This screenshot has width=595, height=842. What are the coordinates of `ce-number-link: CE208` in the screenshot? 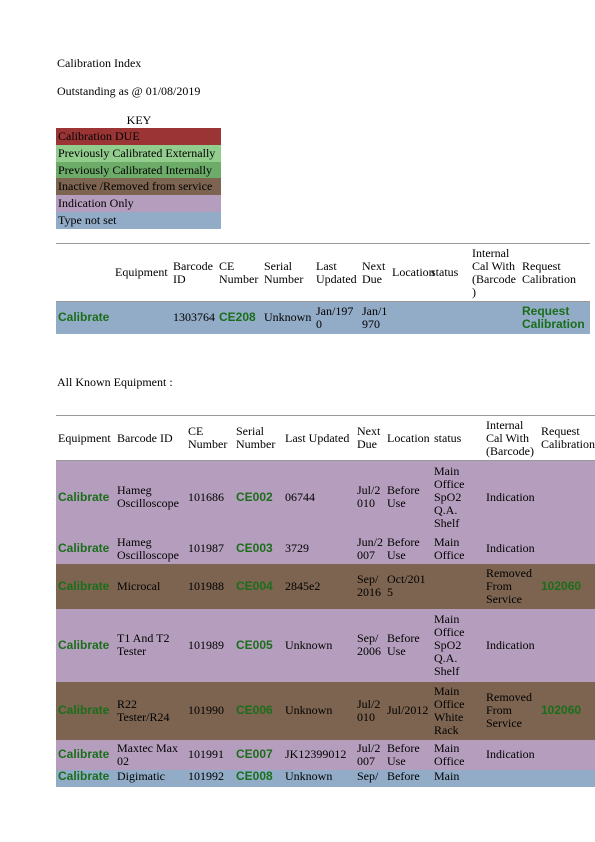 It's located at (237, 317).